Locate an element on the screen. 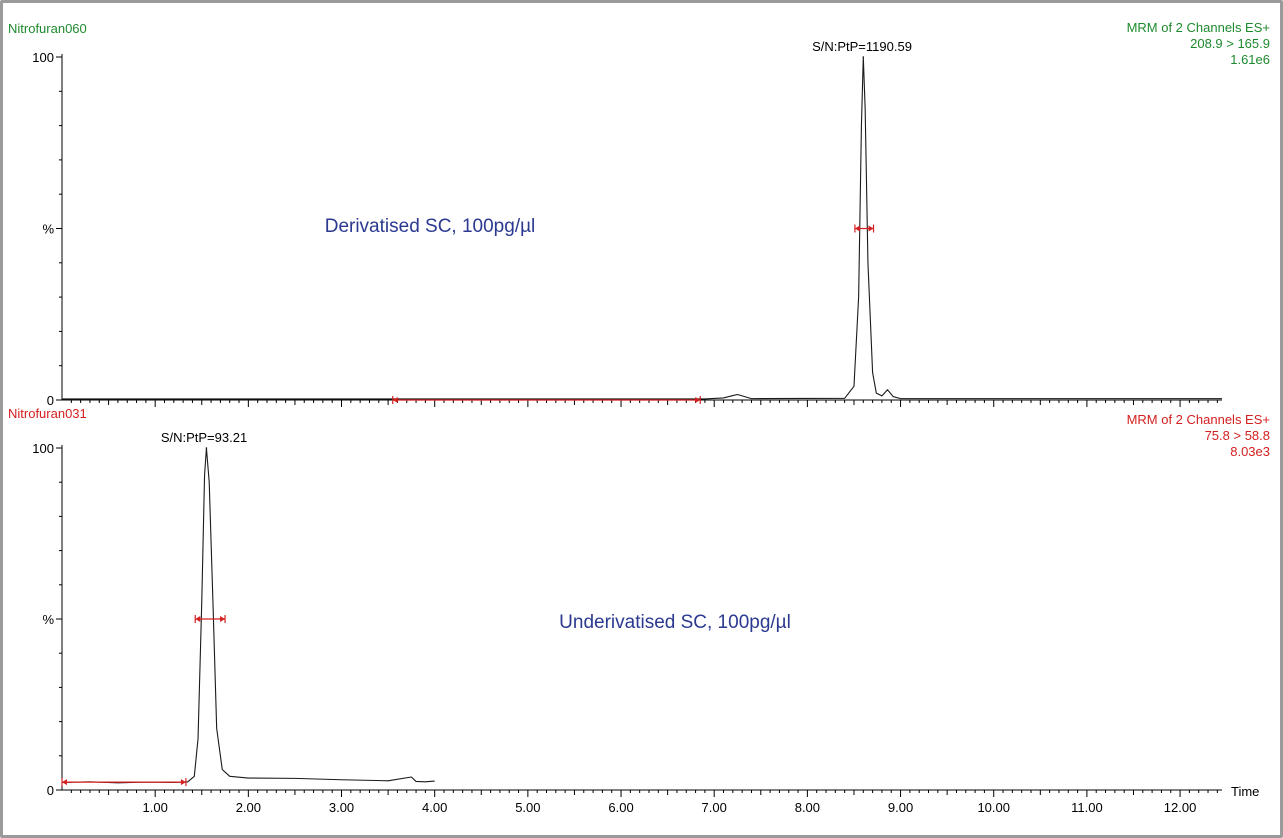  top-panel-header-line-2: 208.9 > 165.9 is located at coordinates (1230, 43).